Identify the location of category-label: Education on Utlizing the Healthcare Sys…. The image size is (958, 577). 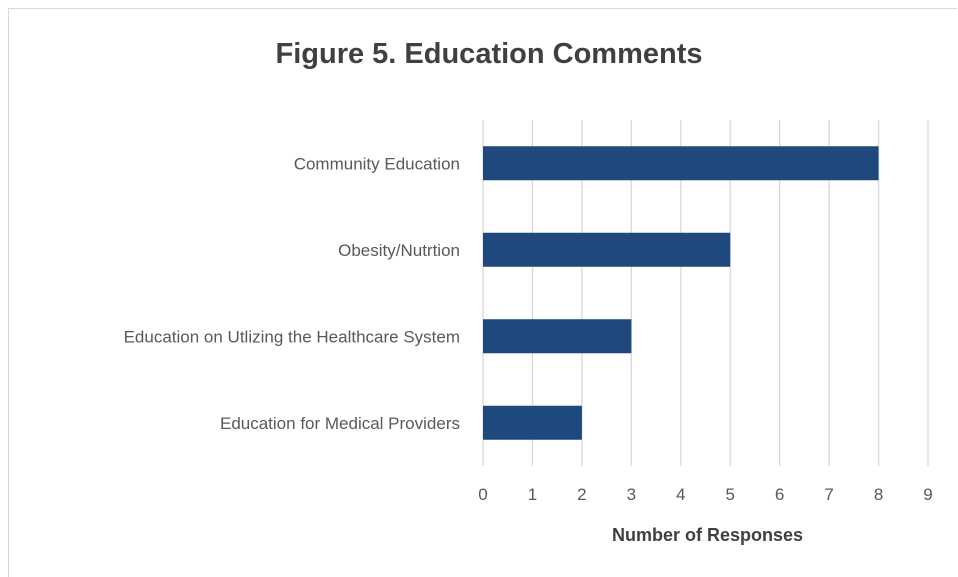
(292, 336).